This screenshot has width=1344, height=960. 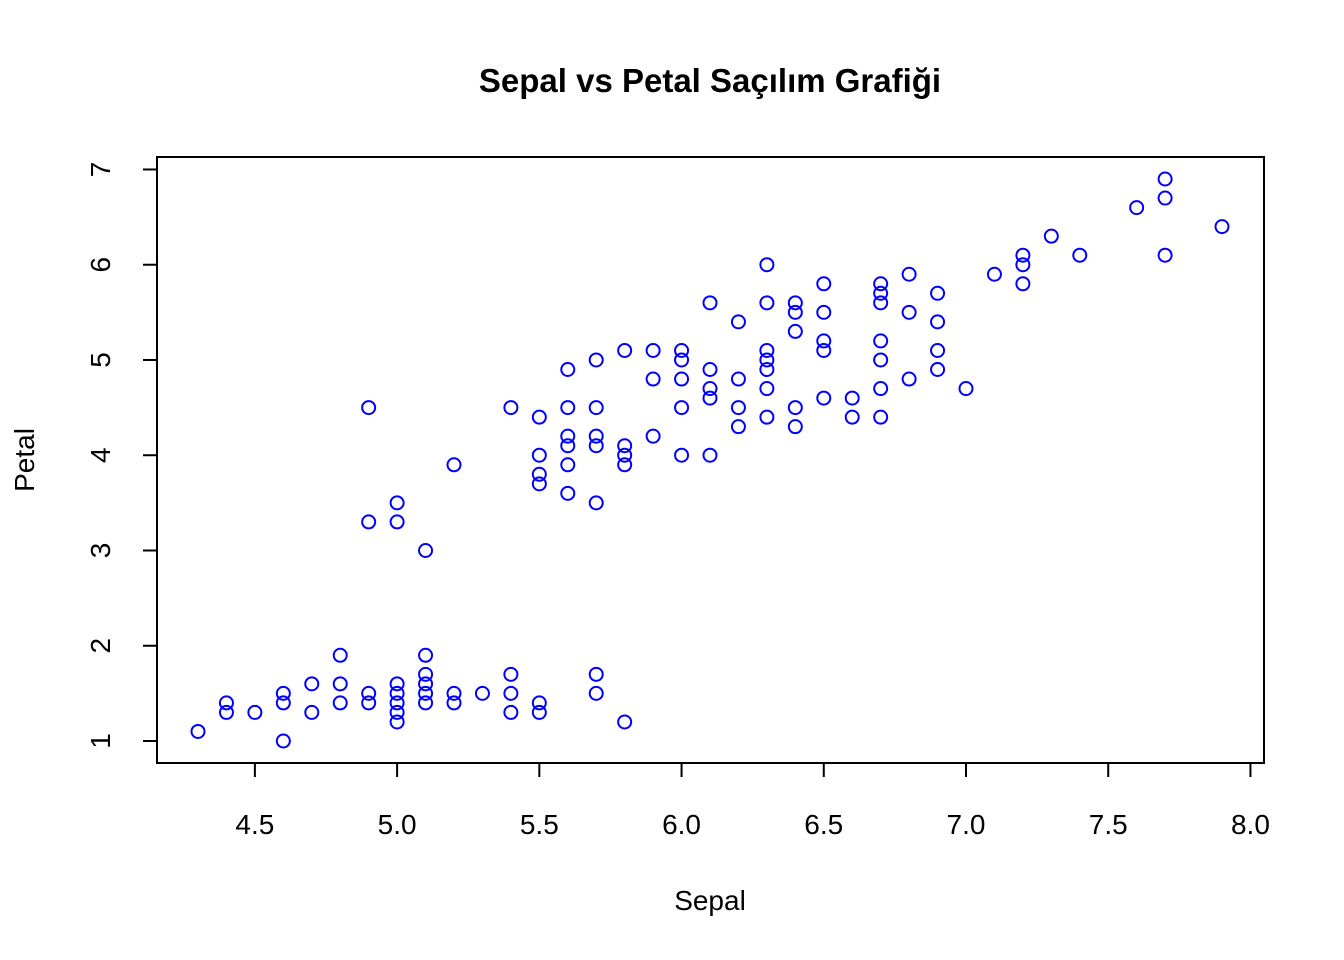 I want to click on y-tick-label: 2, so click(x=100, y=646).